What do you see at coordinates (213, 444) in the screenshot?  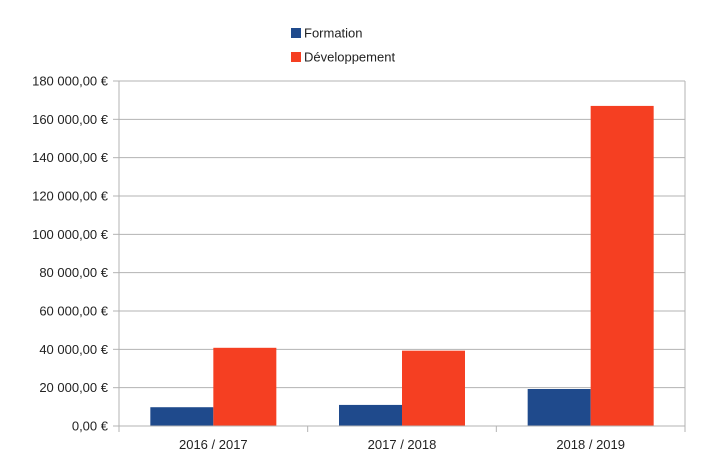 I see `x-tick-label: 2016 / 2017` at bounding box center [213, 444].